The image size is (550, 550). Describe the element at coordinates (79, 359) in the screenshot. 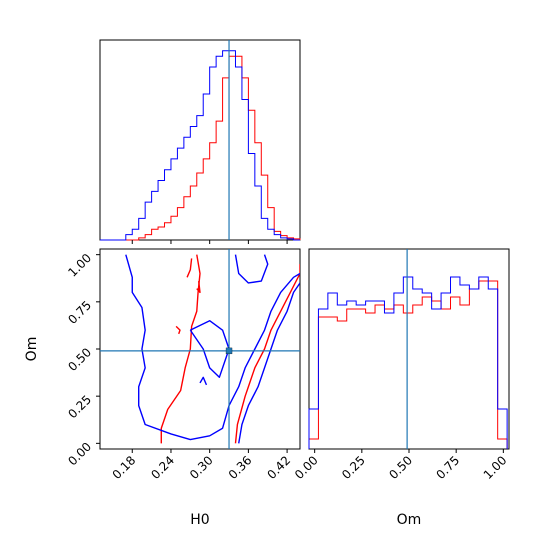

I see `om-tick-label: 0.50` at that location.